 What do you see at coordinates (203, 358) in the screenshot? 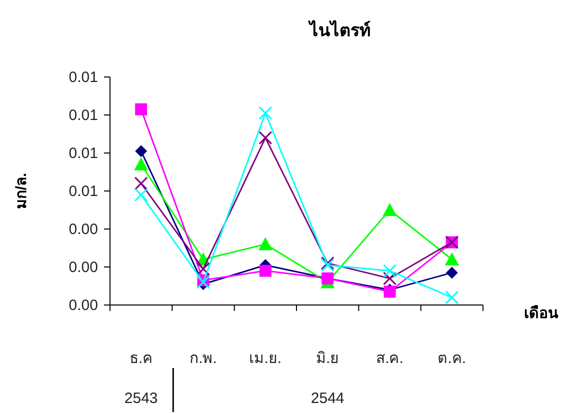
I see `x-tick-label: ก.พ.` at bounding box center [203, 358].